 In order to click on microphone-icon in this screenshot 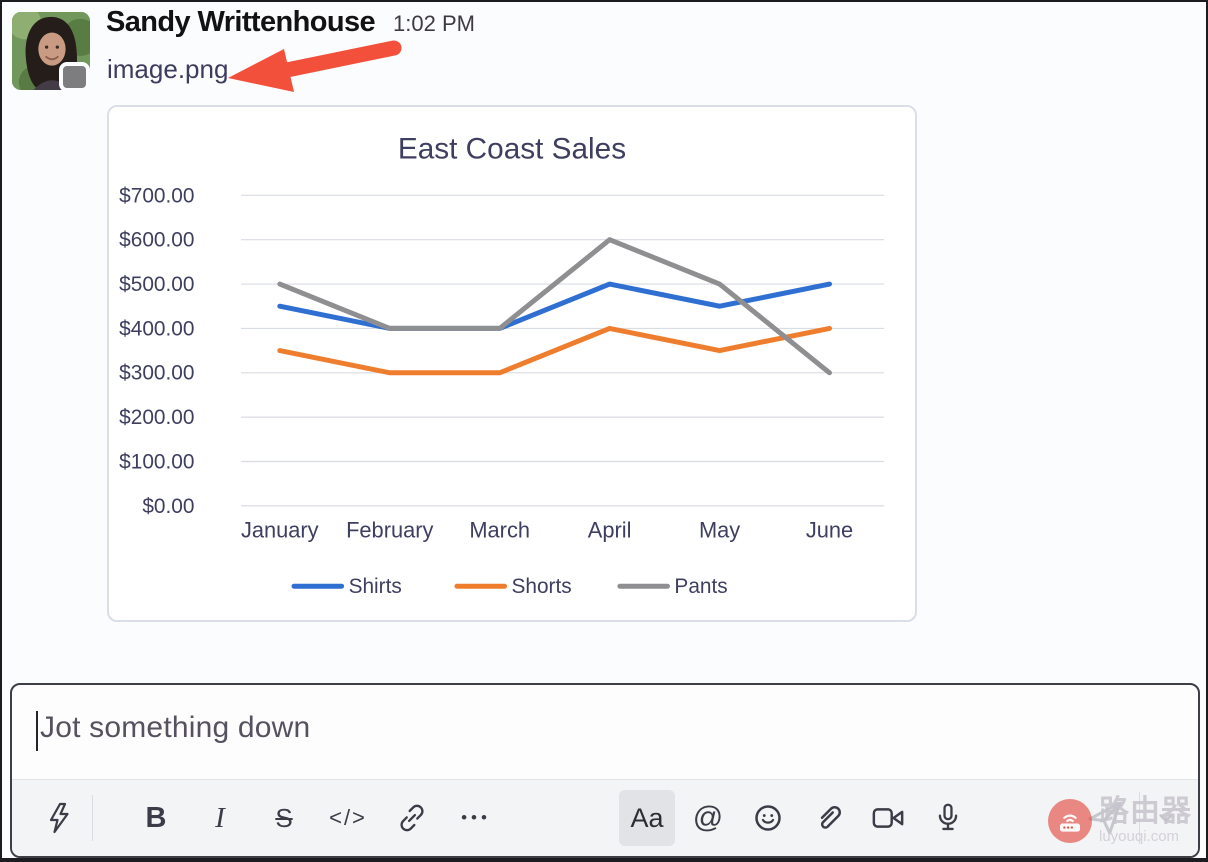, I will do `click(948, 817)`.